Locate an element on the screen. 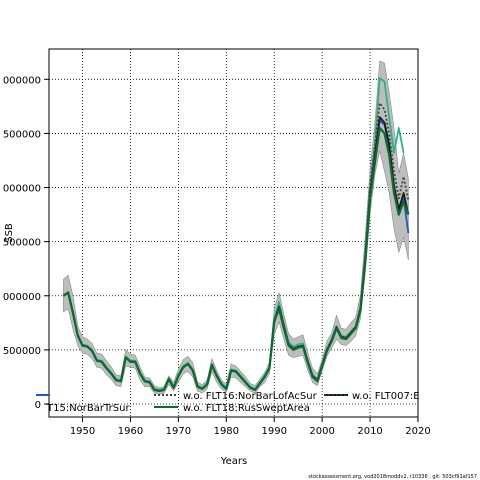  x-tick-label-3: 1980 is located at coordinates (226, 431).